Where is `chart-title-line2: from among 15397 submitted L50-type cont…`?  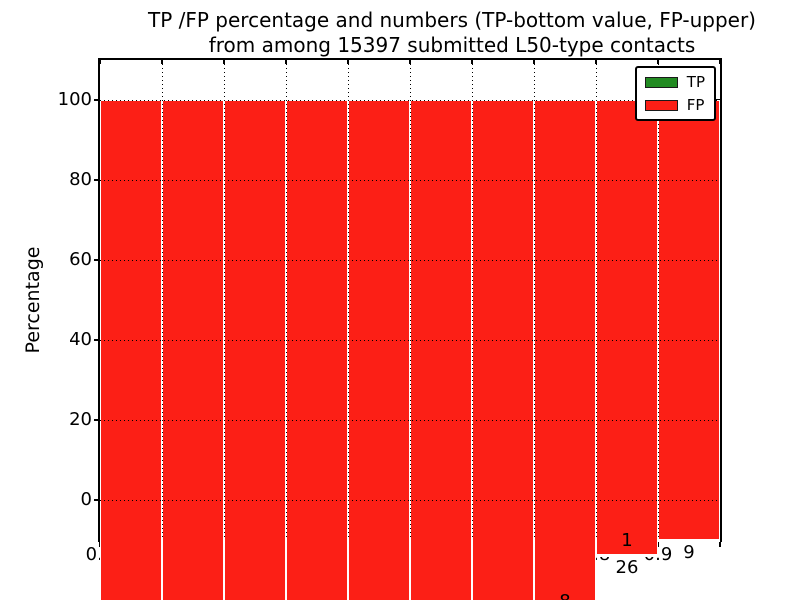 chart-title-line2: from among 15397 submitted L50-type cont… is located at coordinates (452, 45).